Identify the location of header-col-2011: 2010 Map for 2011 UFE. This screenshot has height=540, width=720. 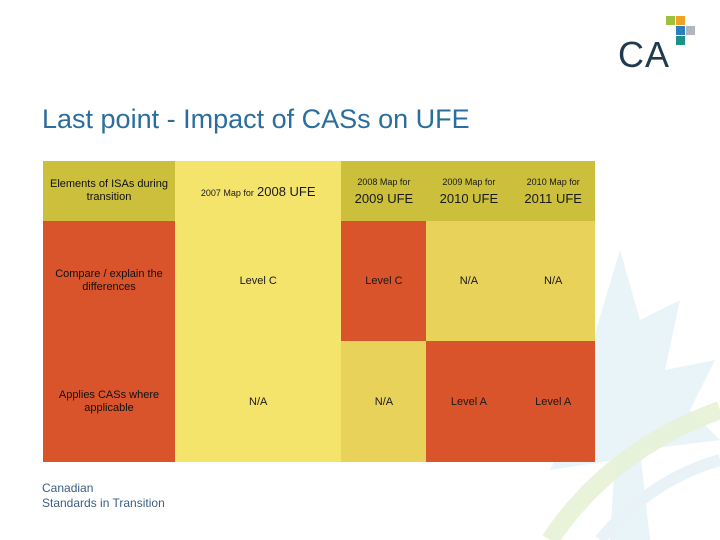
(553, 191).